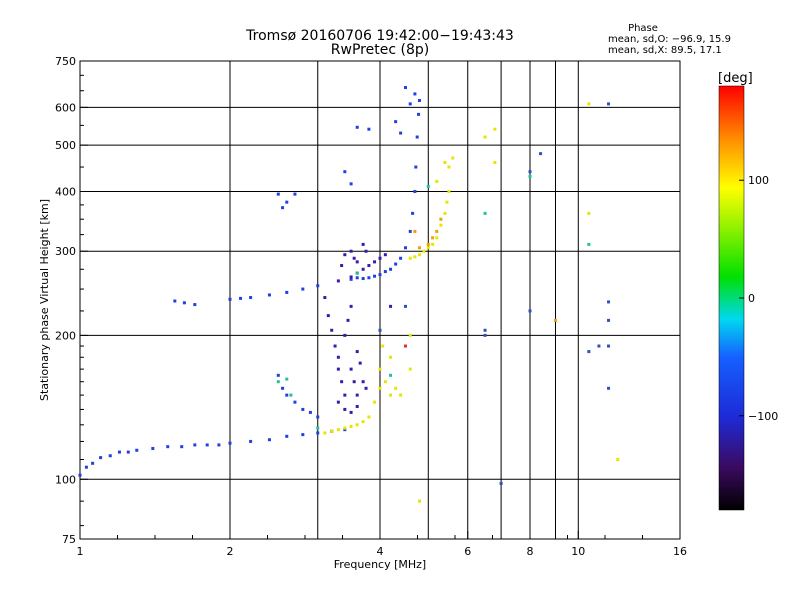 The height and width of the screenshot is (600, 800). I want to click on colorbar-tick-label: 100, so click(758, 180).